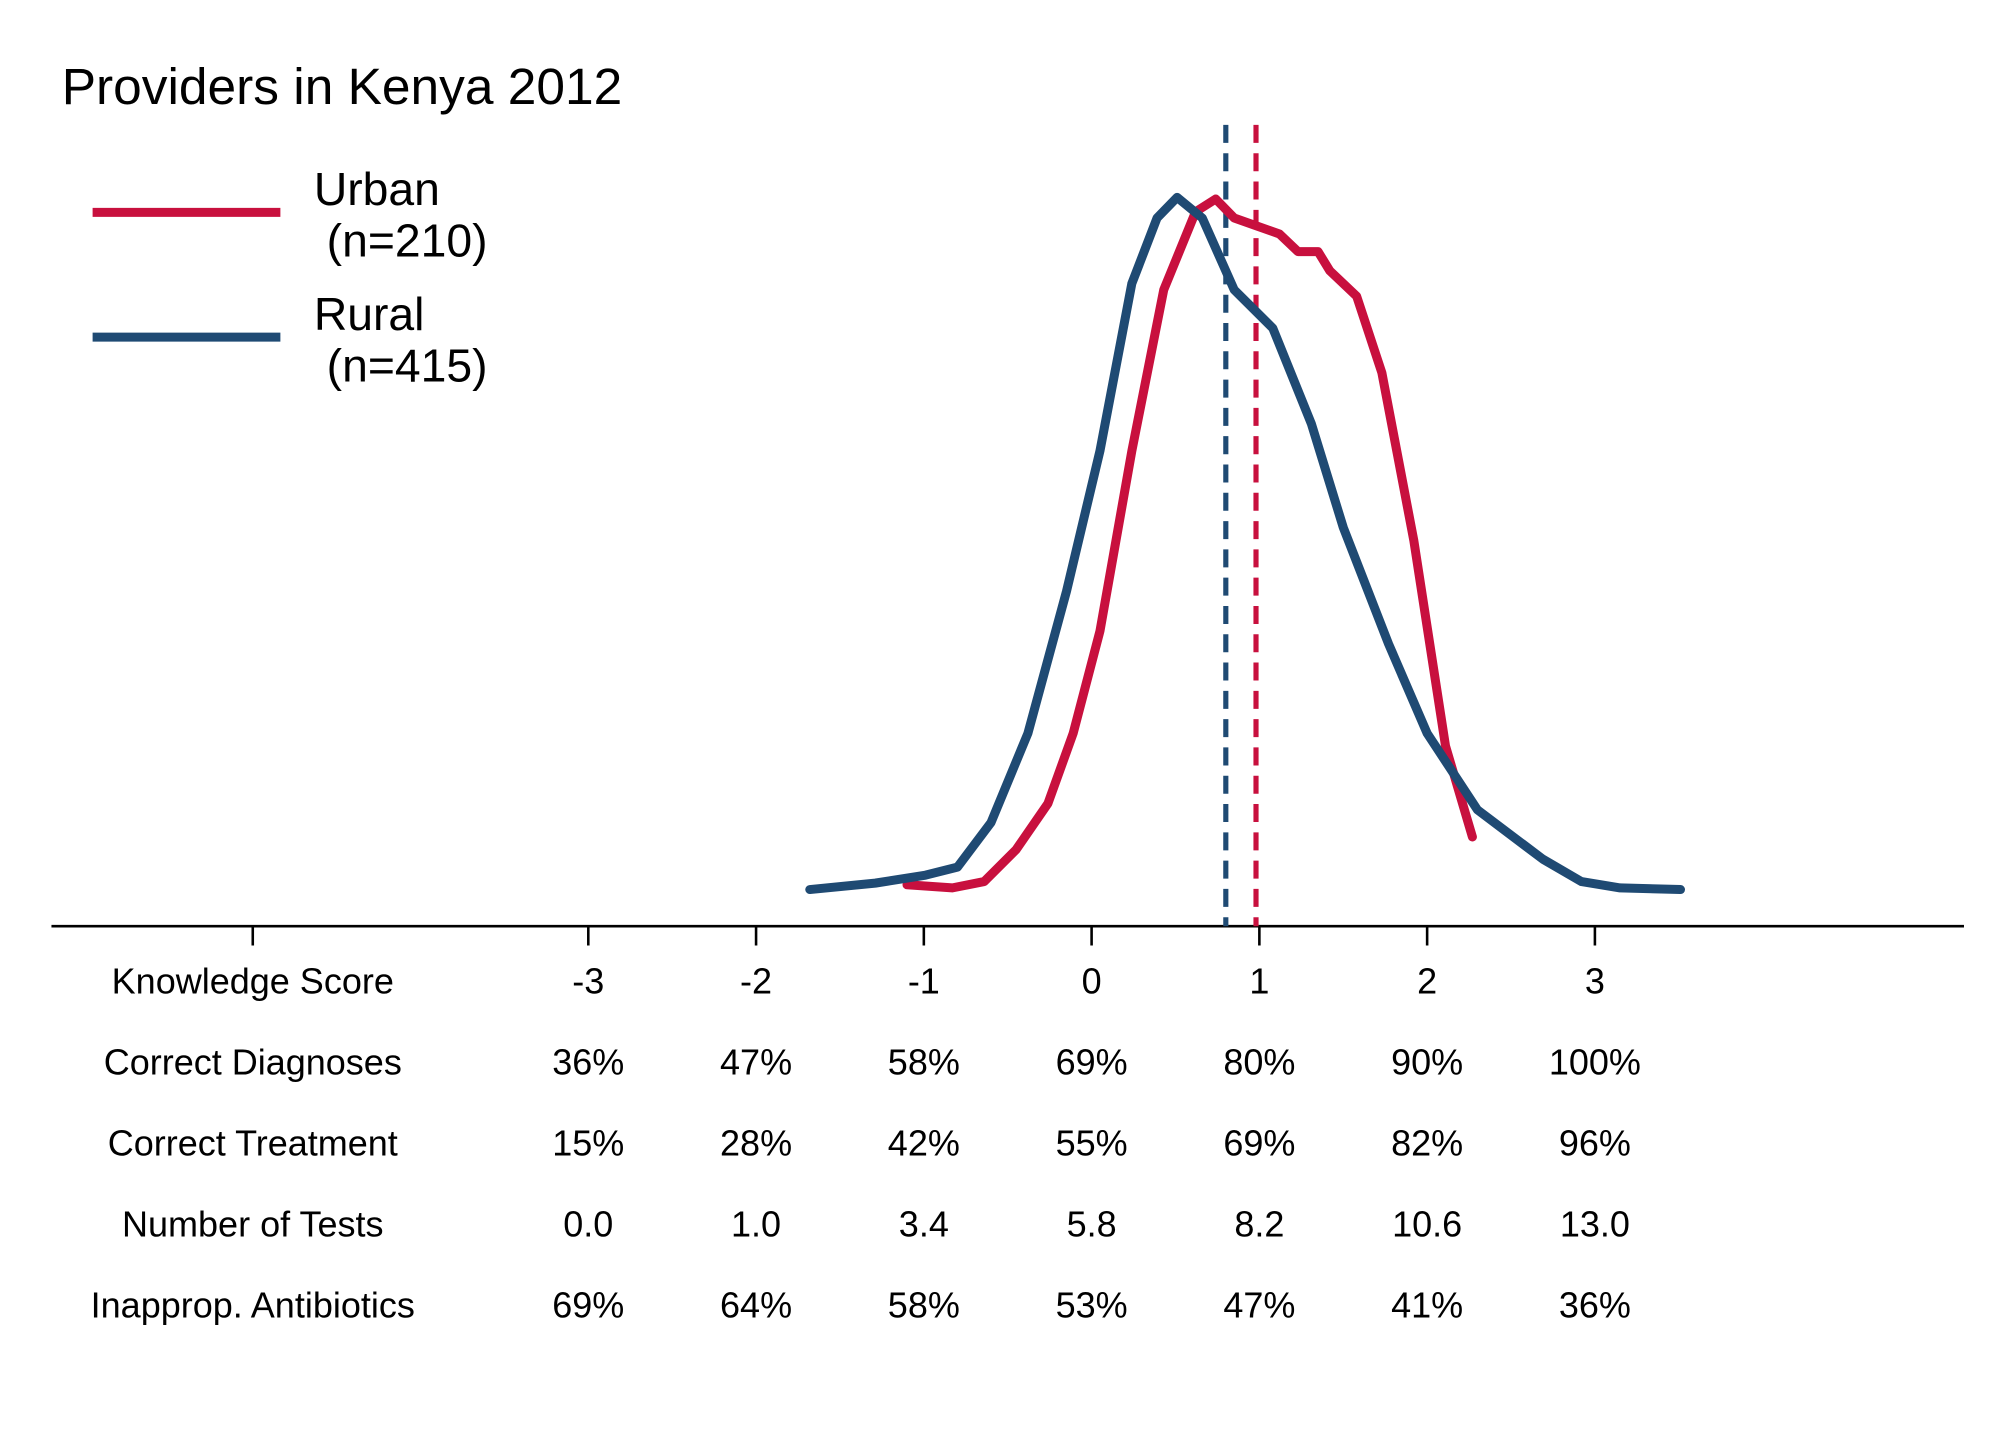  What do you see at coordinates (588, 981) in the screenshot?
I see `x-tick-label: -3` at bounding box center [588, 981].